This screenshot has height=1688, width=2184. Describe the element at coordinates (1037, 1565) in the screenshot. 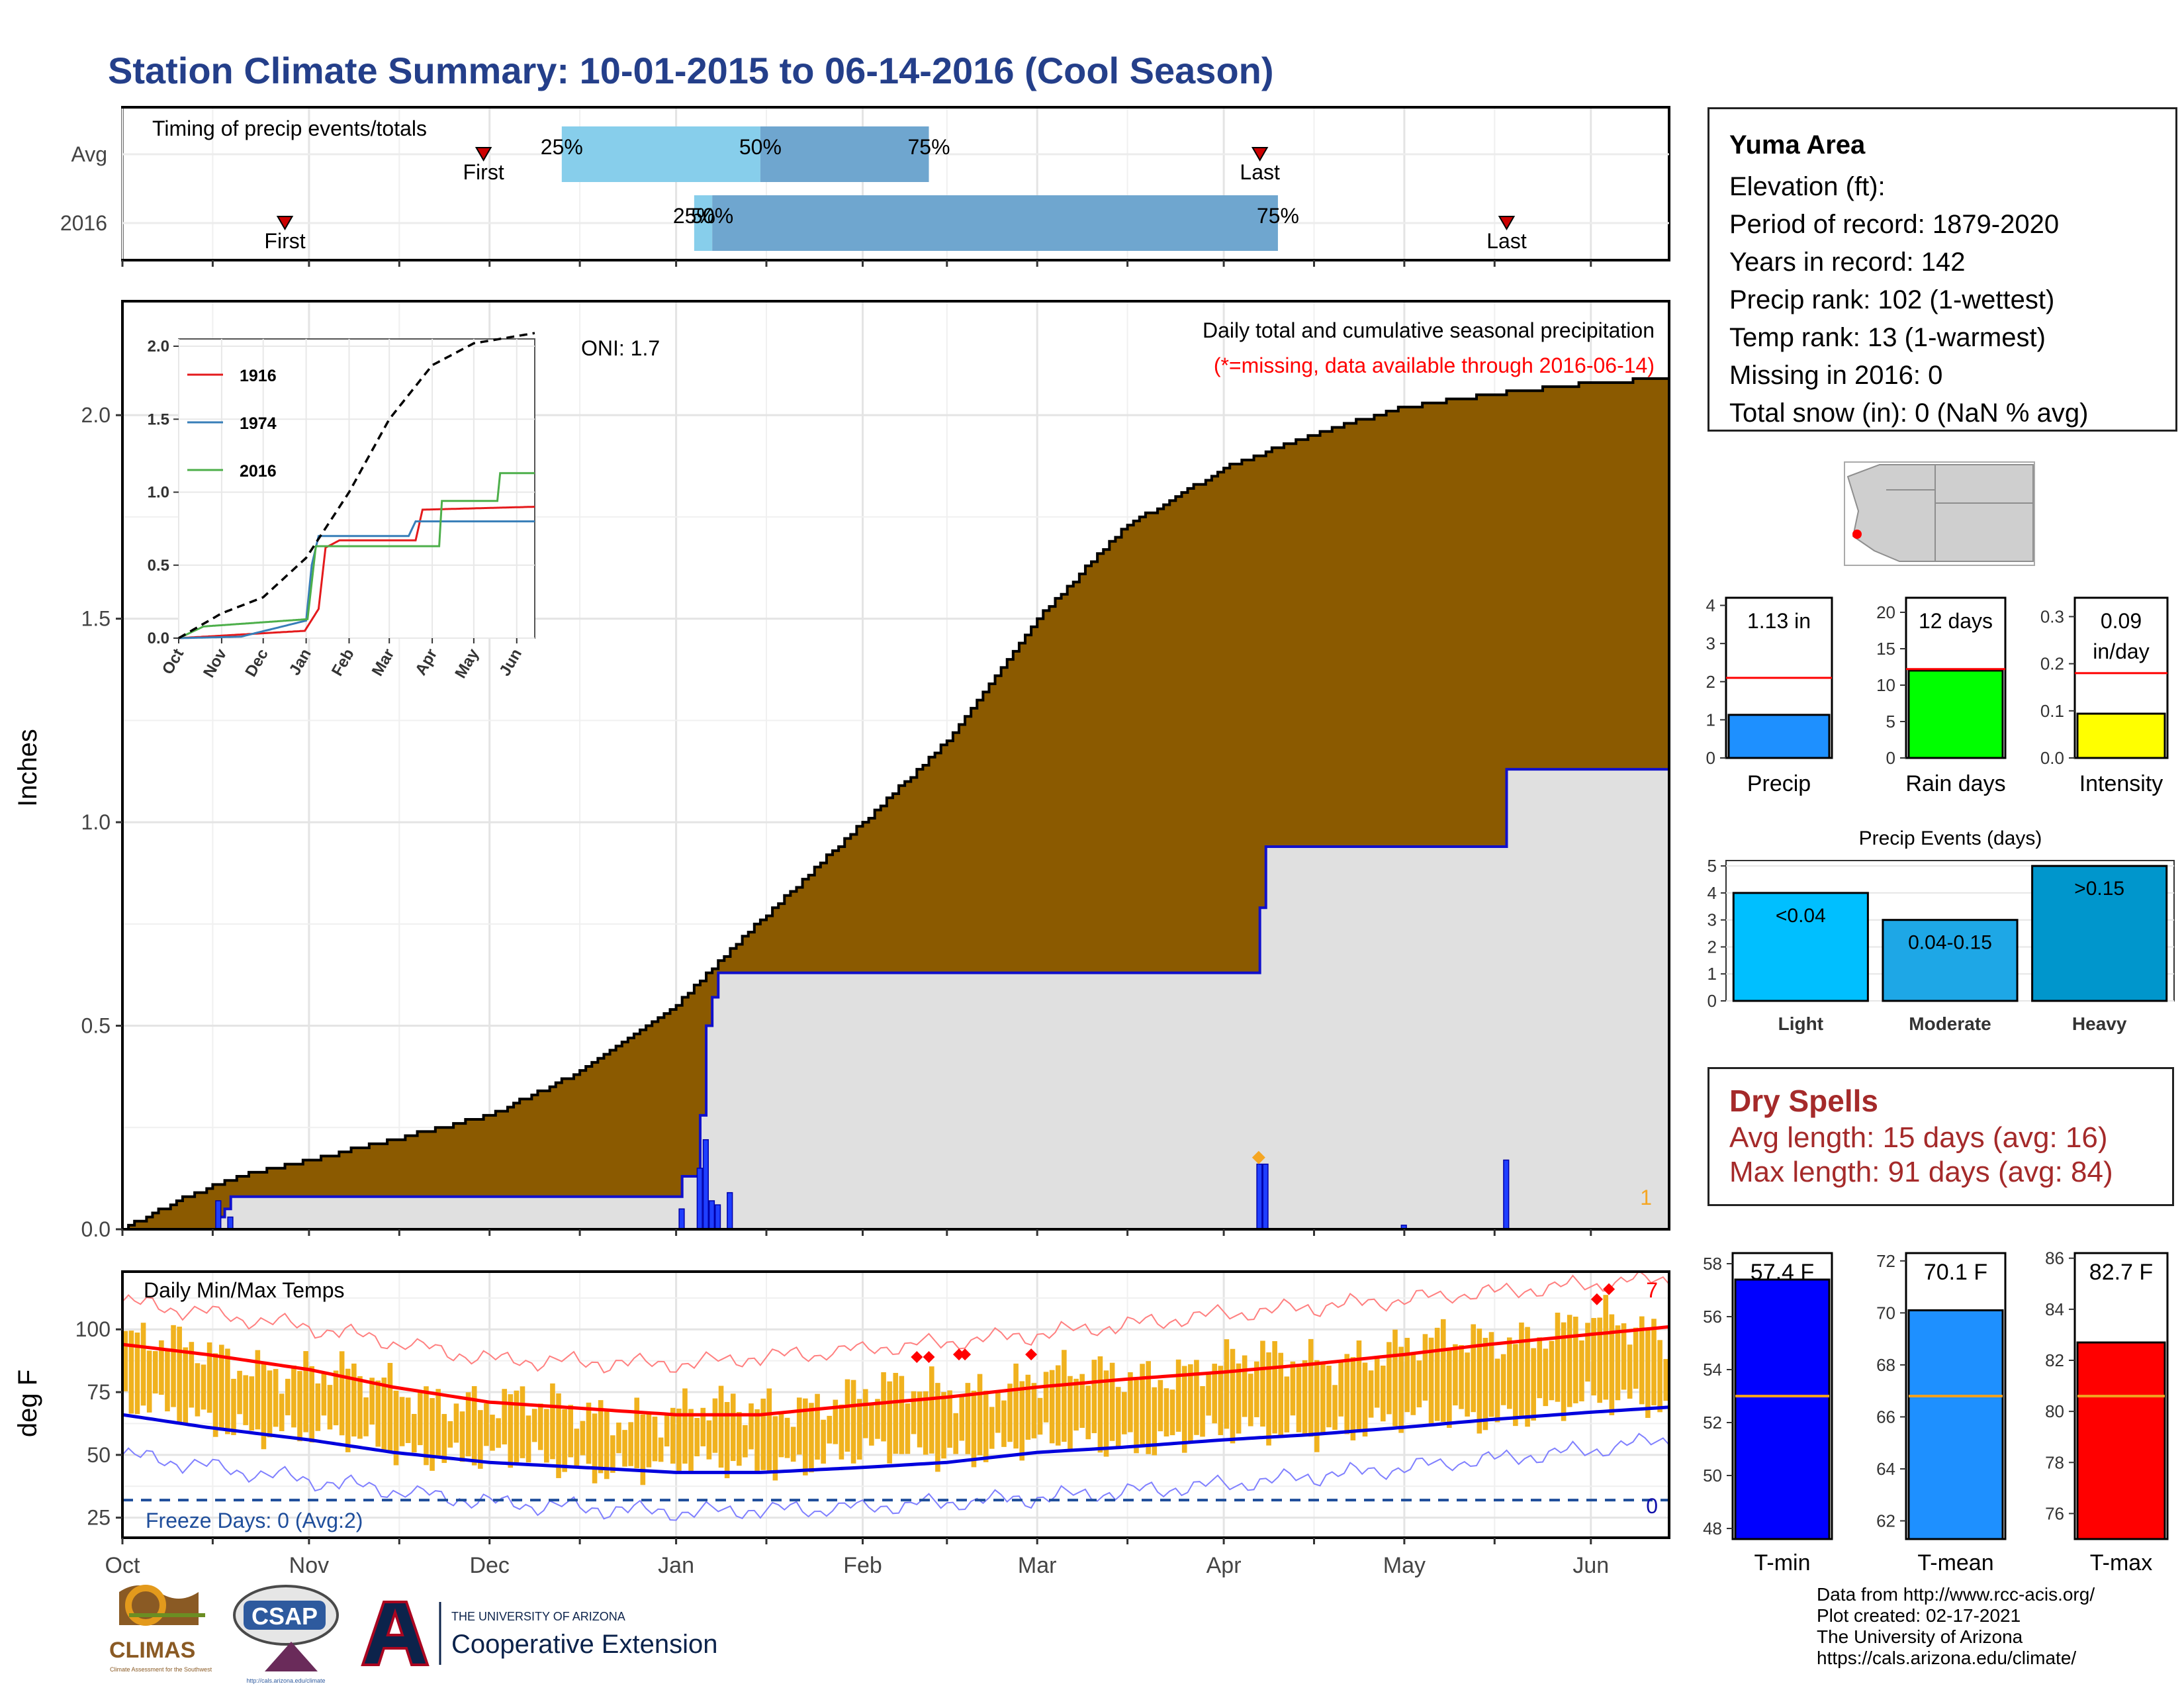

I see `month-label-mar: Mar` at that location.